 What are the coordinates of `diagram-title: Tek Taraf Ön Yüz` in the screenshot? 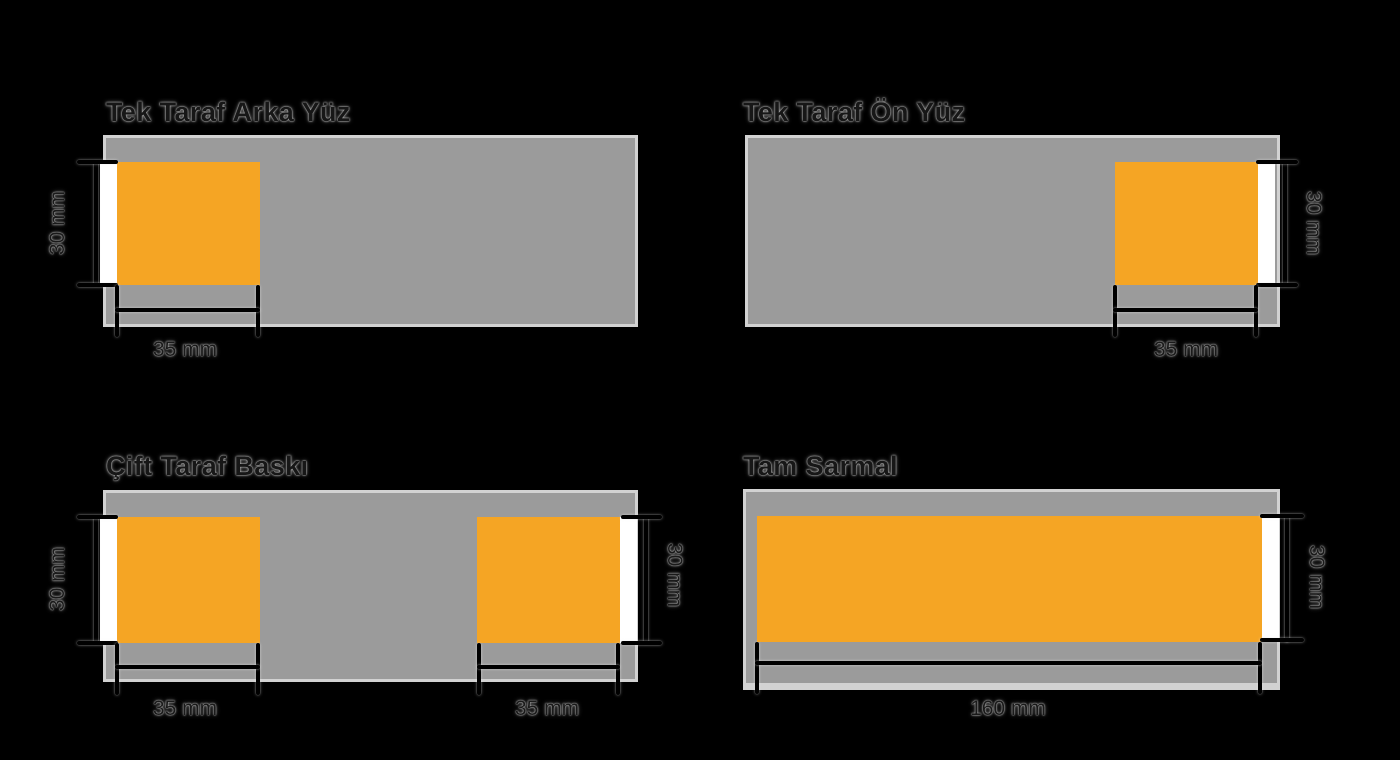 It's located at (854, 112).